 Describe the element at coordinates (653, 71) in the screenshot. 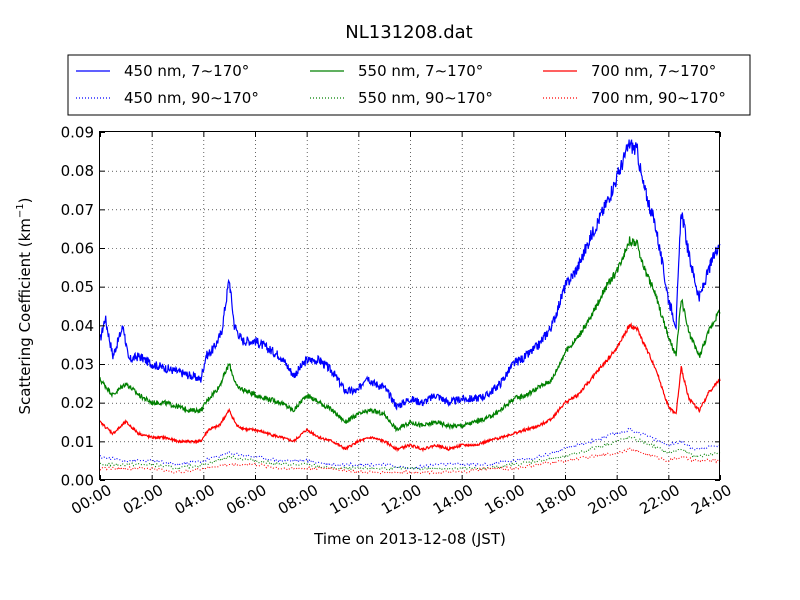

I see `legend-label: 700 nm, 7∼170°` at that location.